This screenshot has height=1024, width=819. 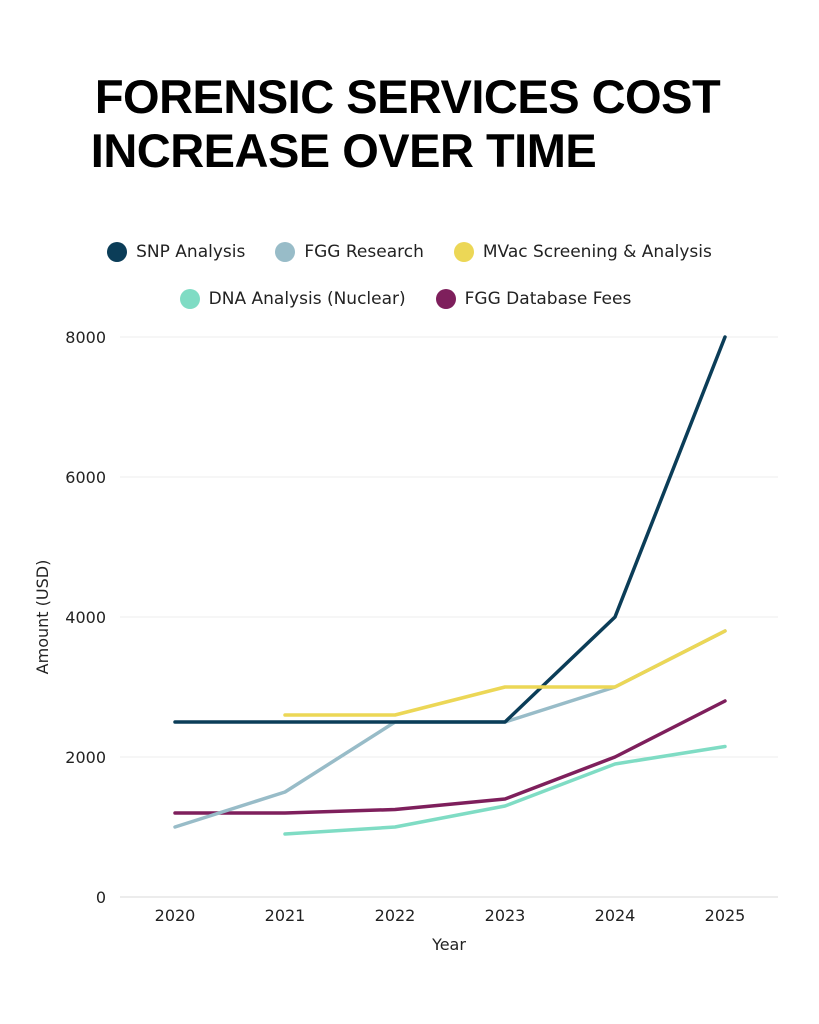 What do you see at coordinates (85, 337) in the screenshot?
I see `y-tick-label: 8000` at bounding box center [85, 337].